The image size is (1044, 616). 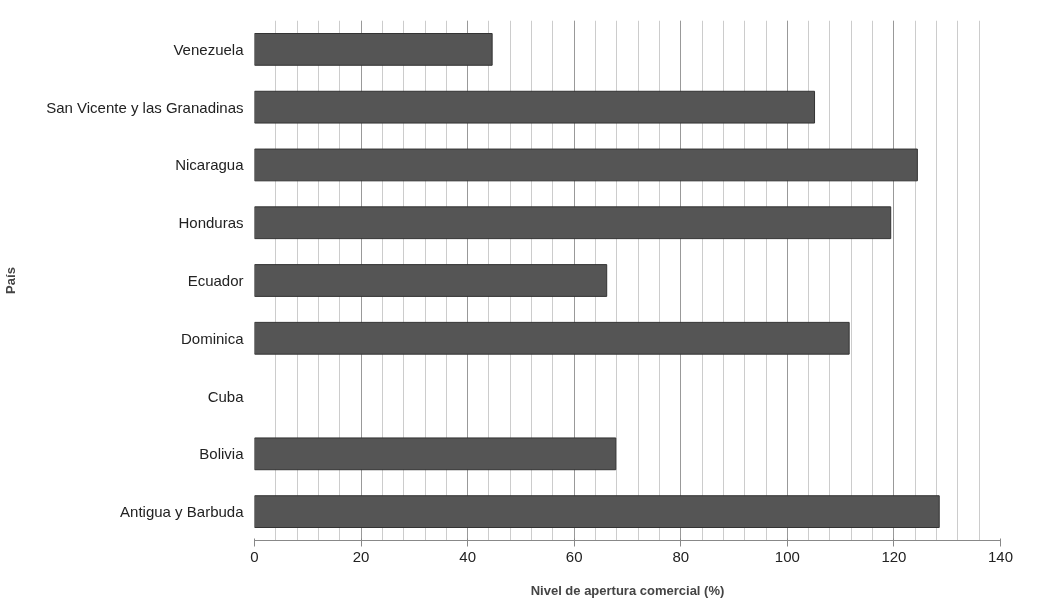 What do you see at coordinates (210, 165) in the screenshot?
I see `y-tick-label: Nicaragua` at bounding box center [210, 165].